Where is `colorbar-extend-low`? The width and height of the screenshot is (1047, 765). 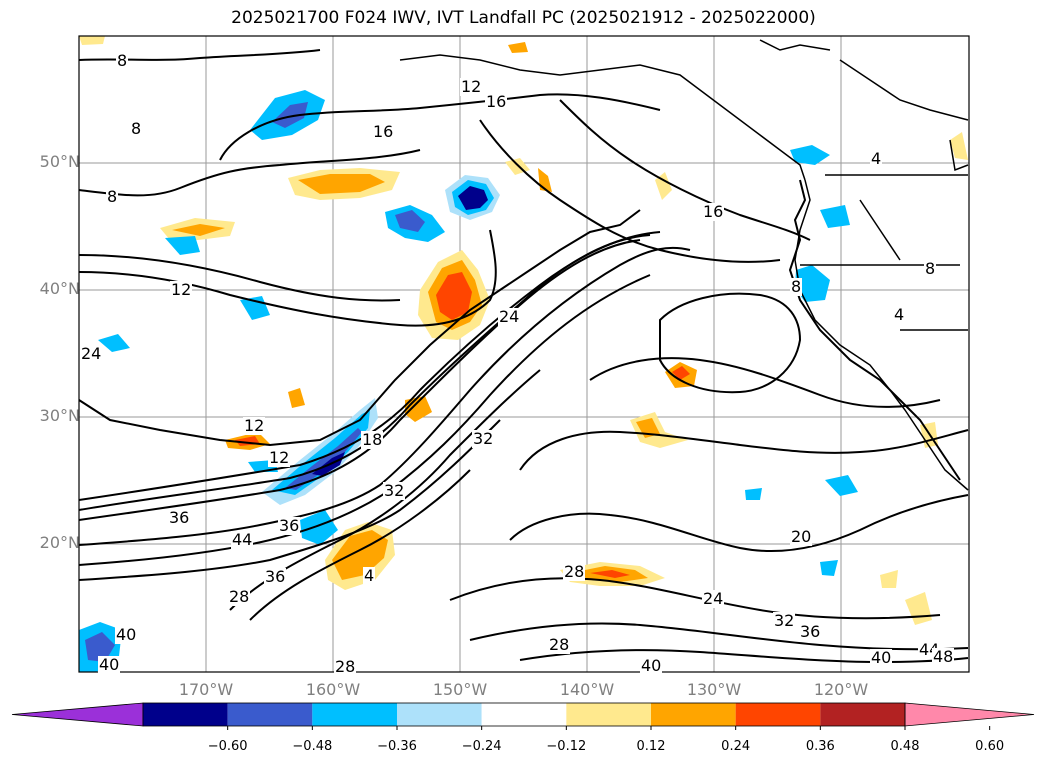 colorbar-extend-low is located at coordinates (77, 714).